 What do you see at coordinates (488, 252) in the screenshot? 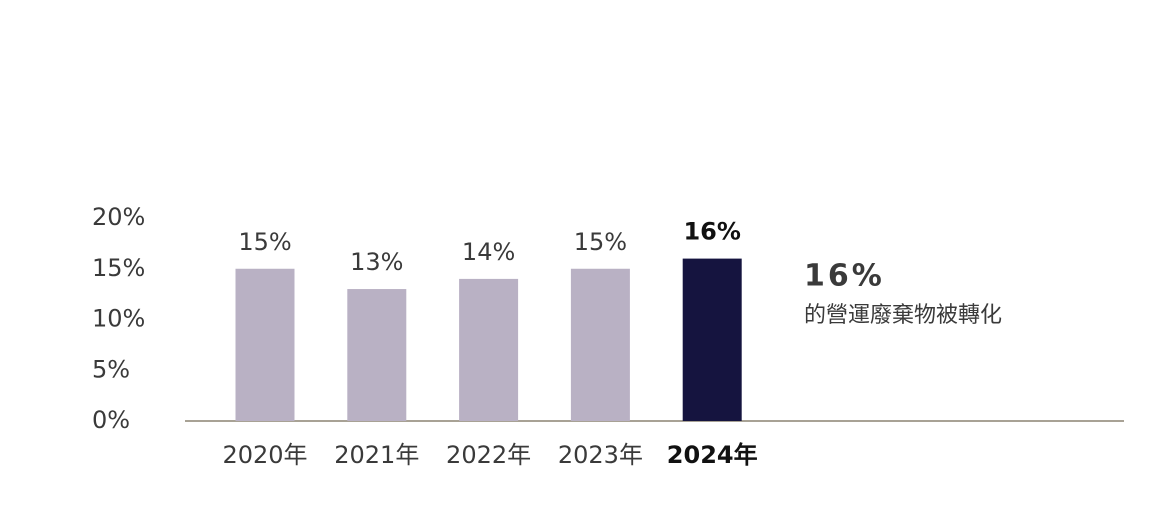
I see `value-label: 14%` at bounding box center [488, 252].